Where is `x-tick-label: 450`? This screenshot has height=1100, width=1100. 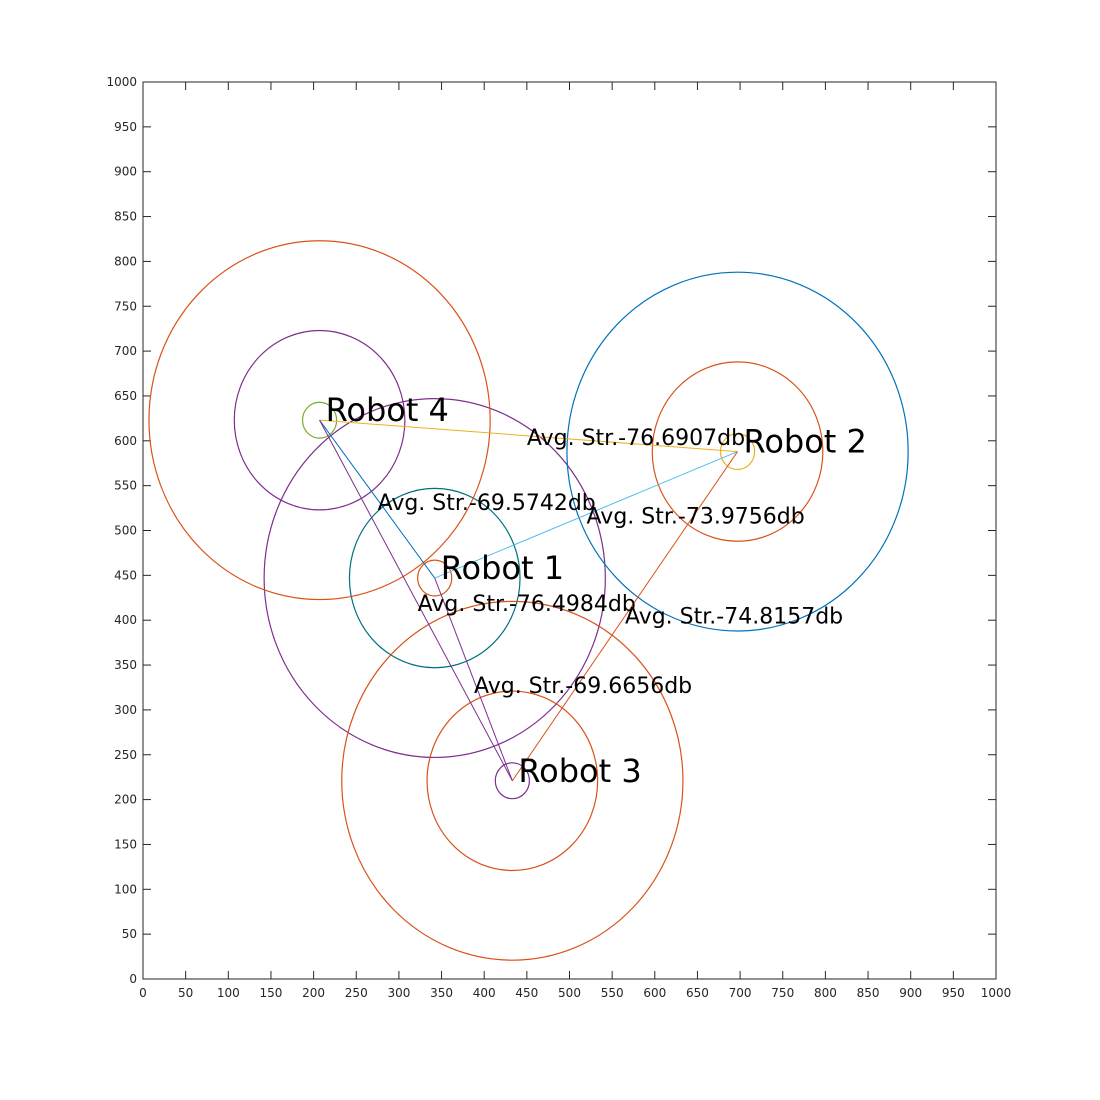
x-tick-label: 450 is located at coordinates (526, 993).